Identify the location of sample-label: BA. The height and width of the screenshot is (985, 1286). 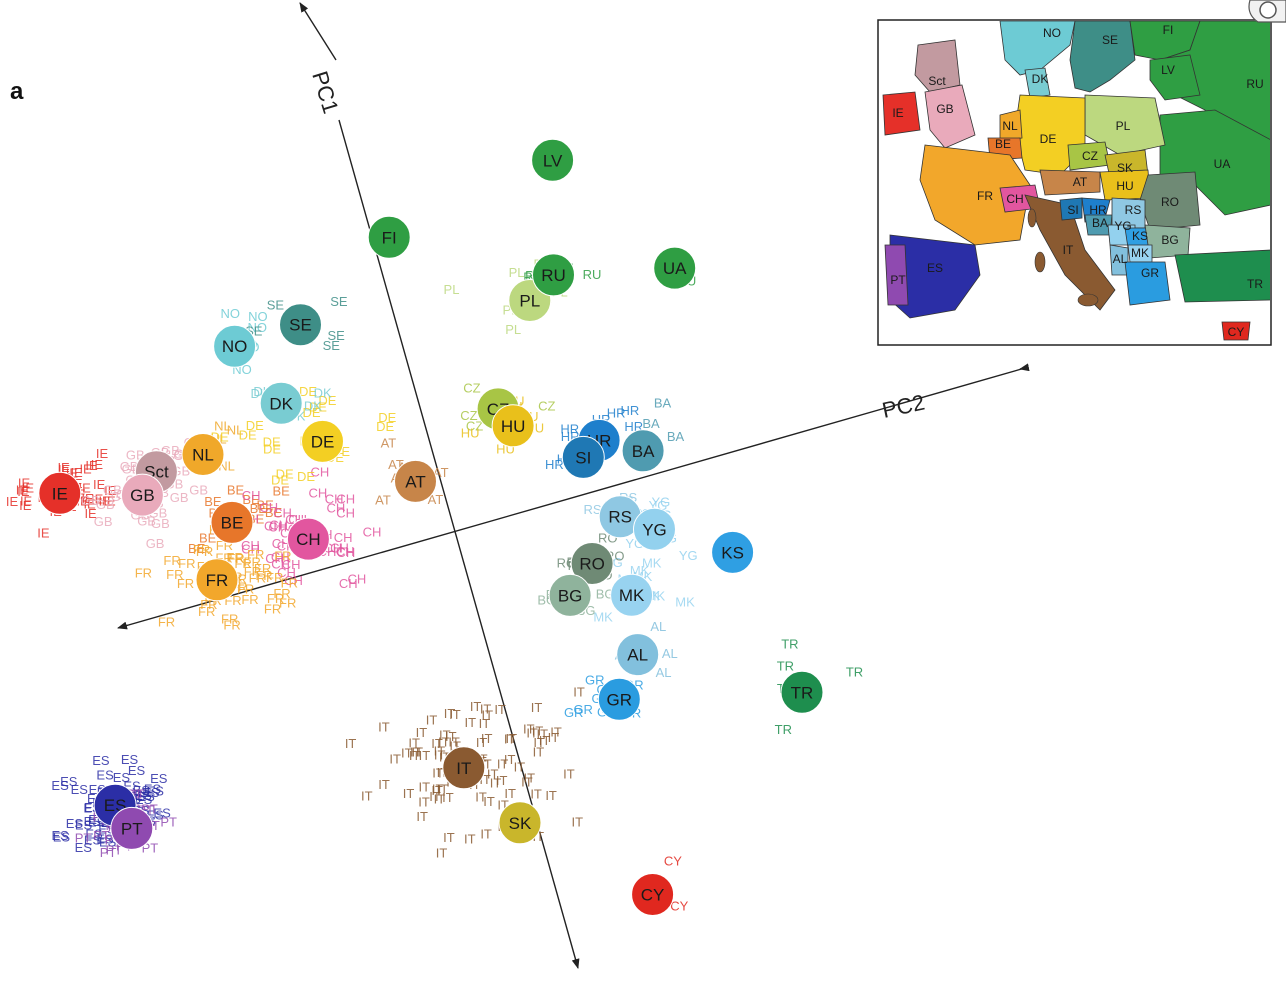
(651, 423).